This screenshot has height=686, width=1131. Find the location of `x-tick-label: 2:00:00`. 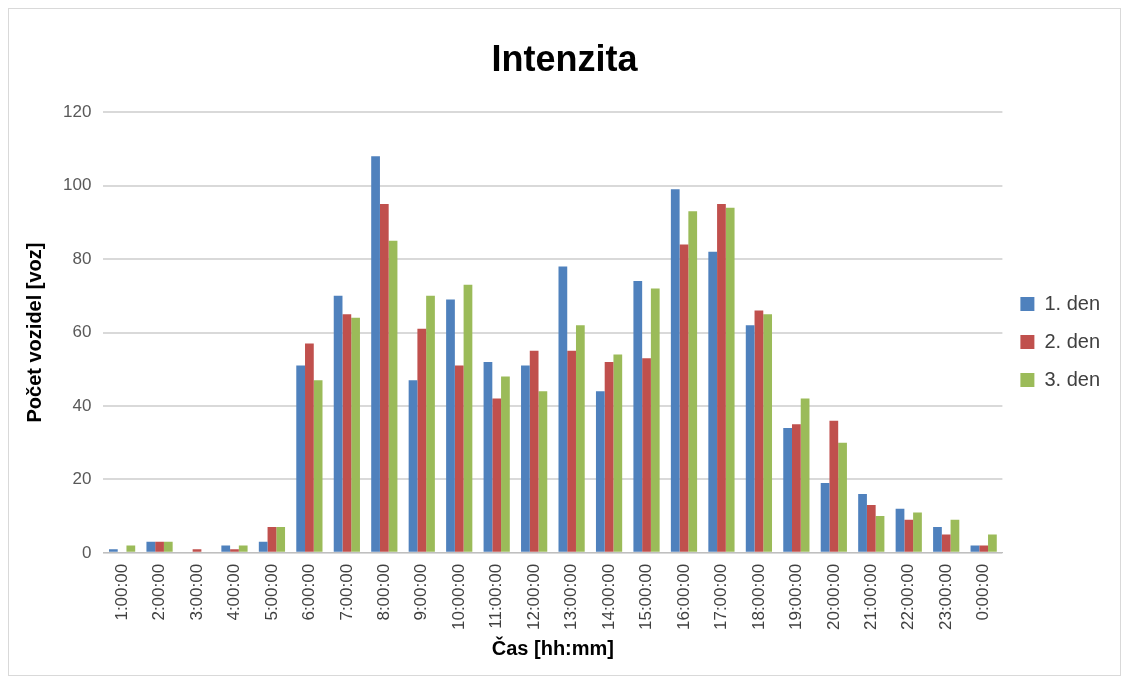

x-tick-label: 2:00:00 is located at coordinates (159, 592).